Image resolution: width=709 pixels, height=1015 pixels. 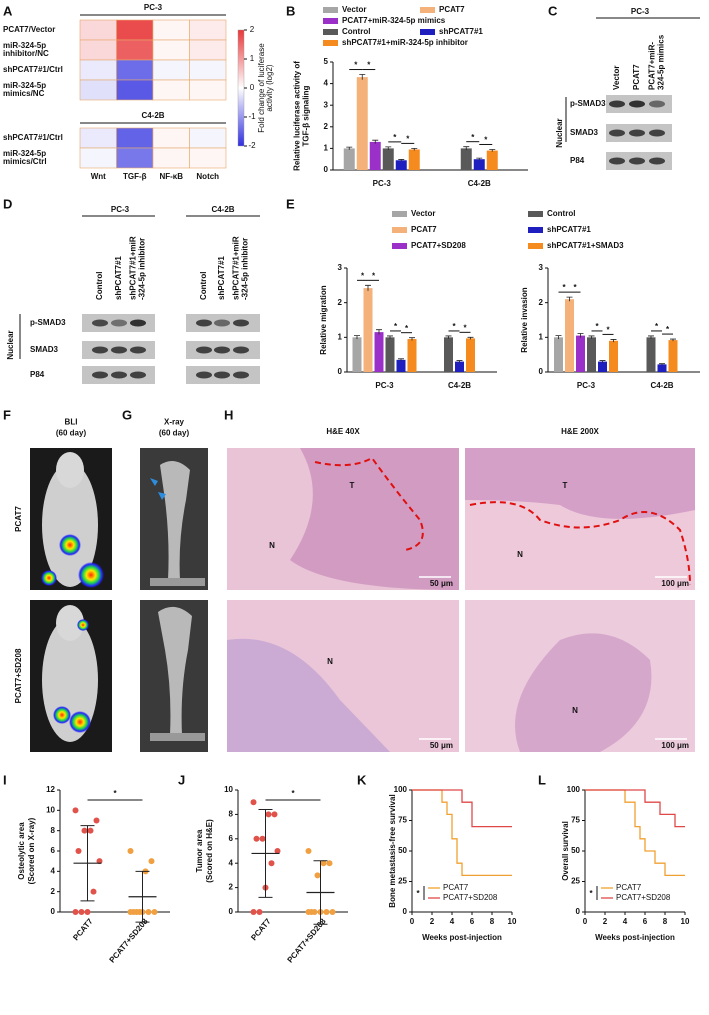 I want to click on legend-label: shPCAT7#1+miR-324-5p inhibitor, so click(x=405, y=42).